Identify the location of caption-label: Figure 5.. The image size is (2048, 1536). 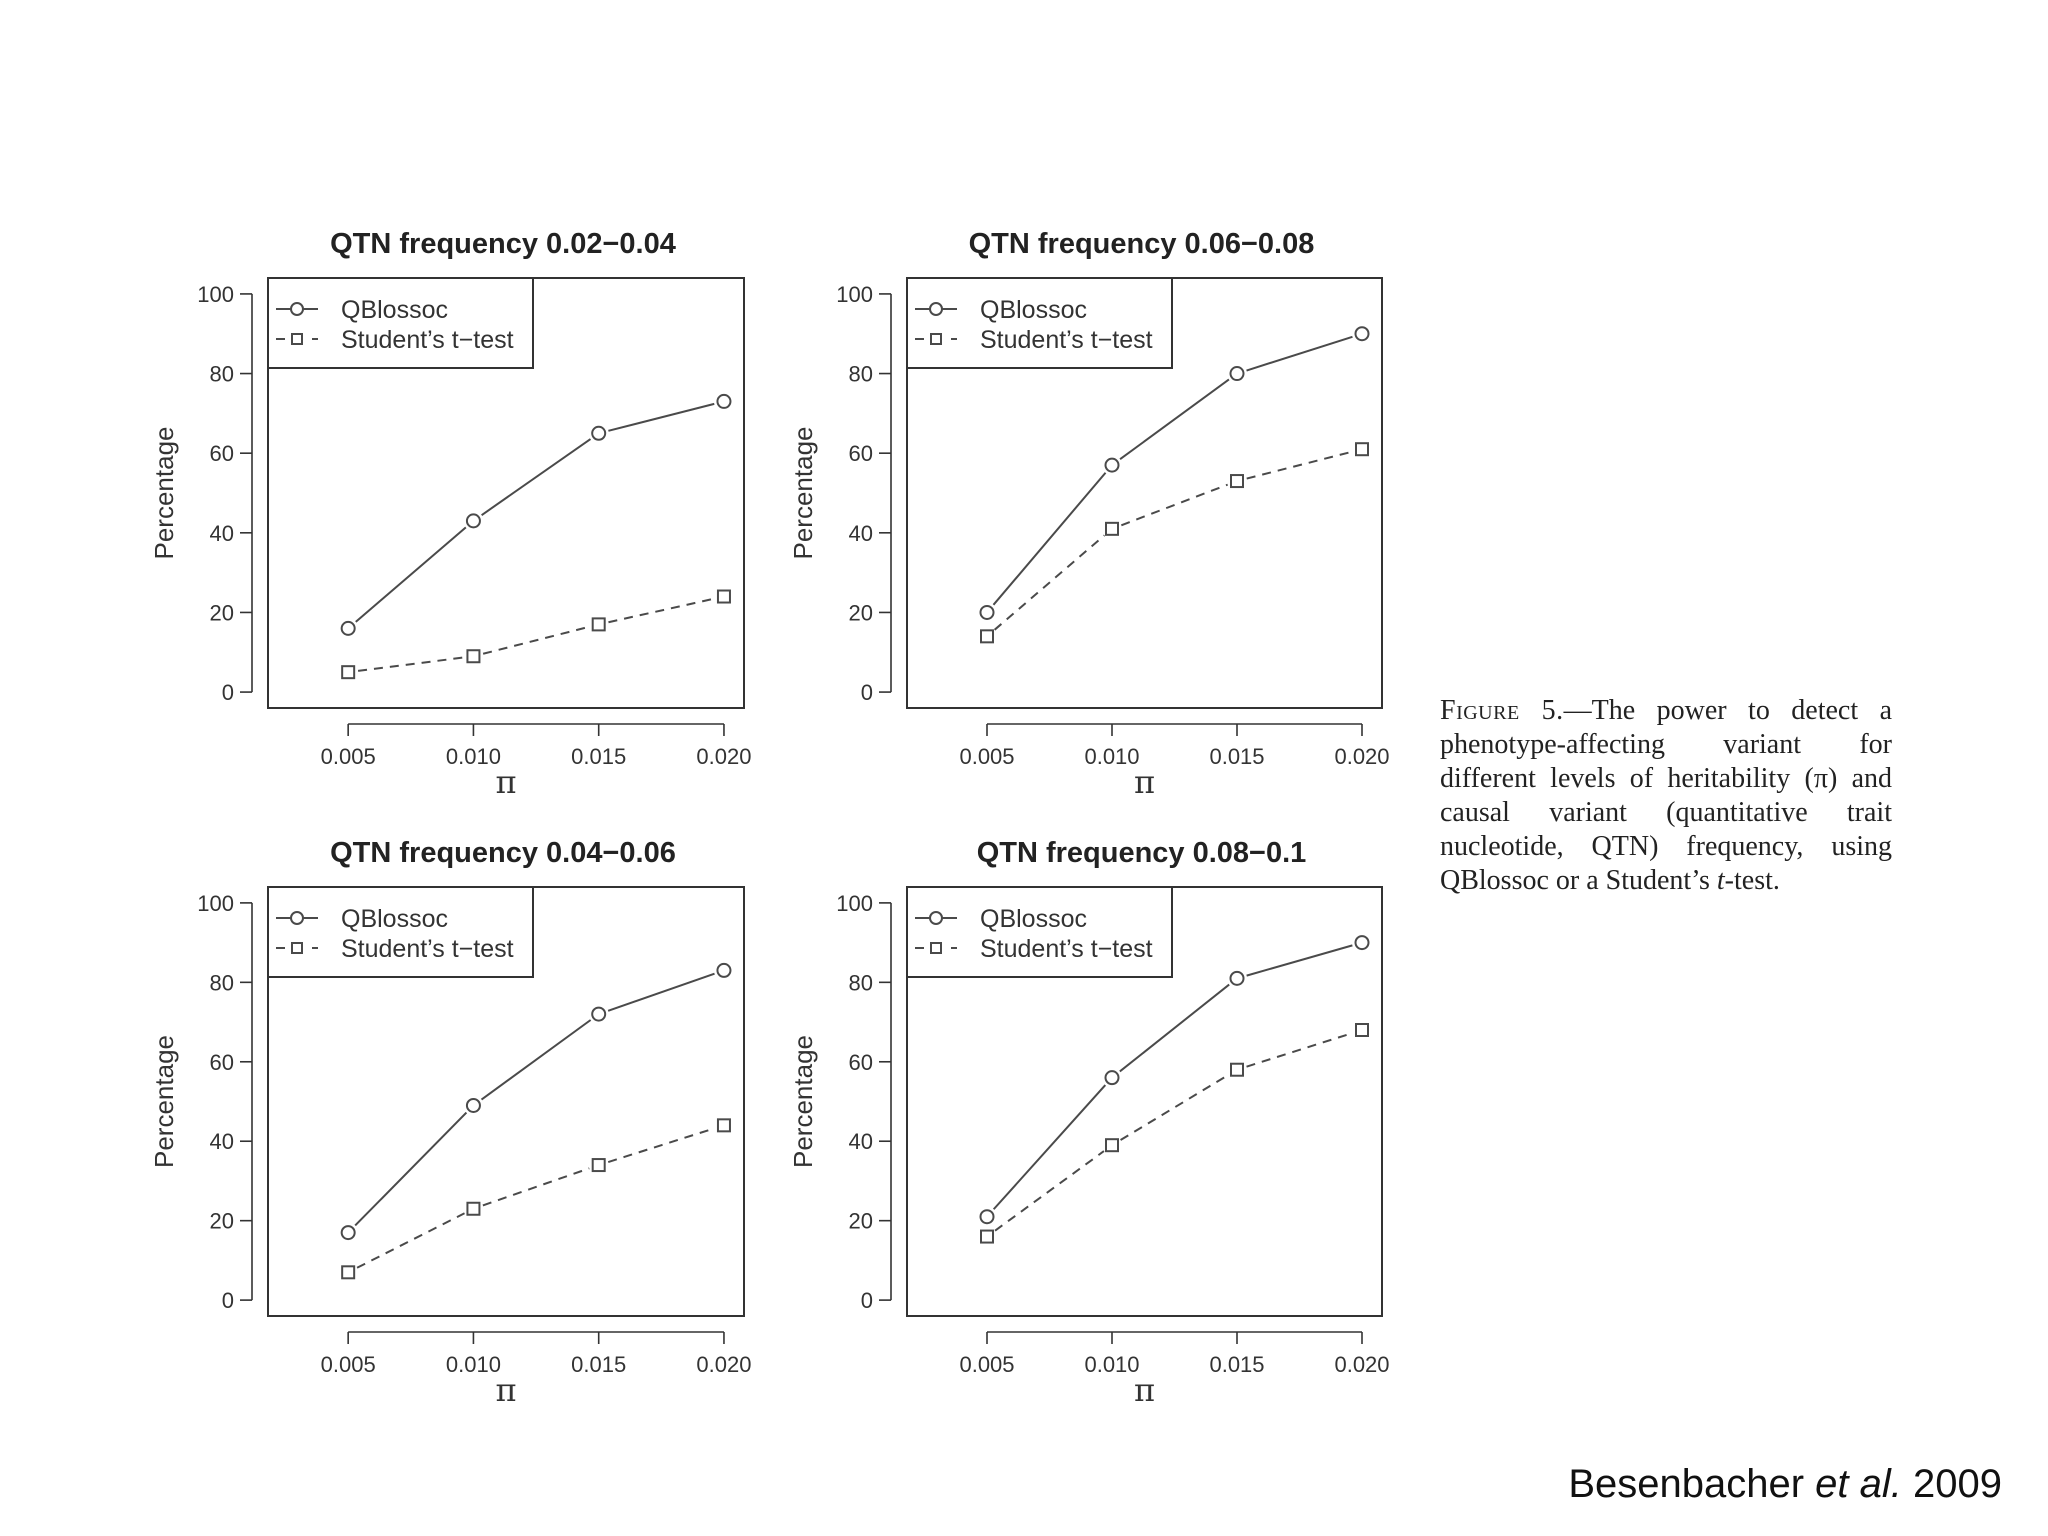
(1502, 710).